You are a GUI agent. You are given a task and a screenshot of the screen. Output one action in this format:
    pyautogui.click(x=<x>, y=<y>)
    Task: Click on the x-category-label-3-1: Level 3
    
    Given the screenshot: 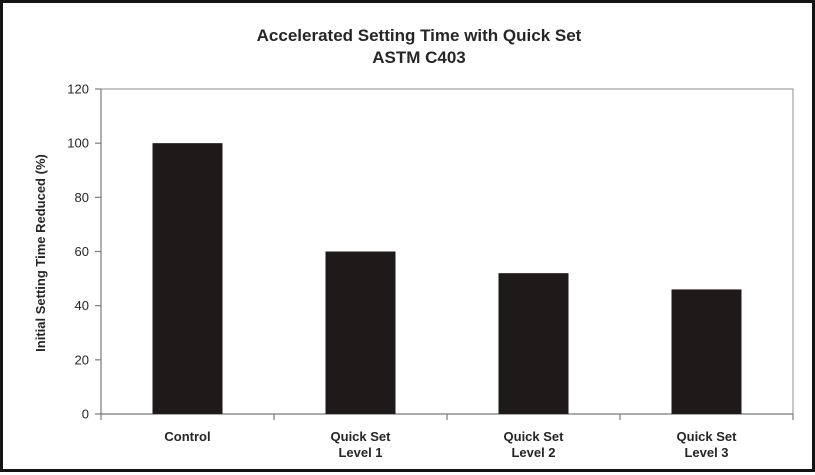 What is the action you would take?
    pyautogui.click(x=706, y=452)
    